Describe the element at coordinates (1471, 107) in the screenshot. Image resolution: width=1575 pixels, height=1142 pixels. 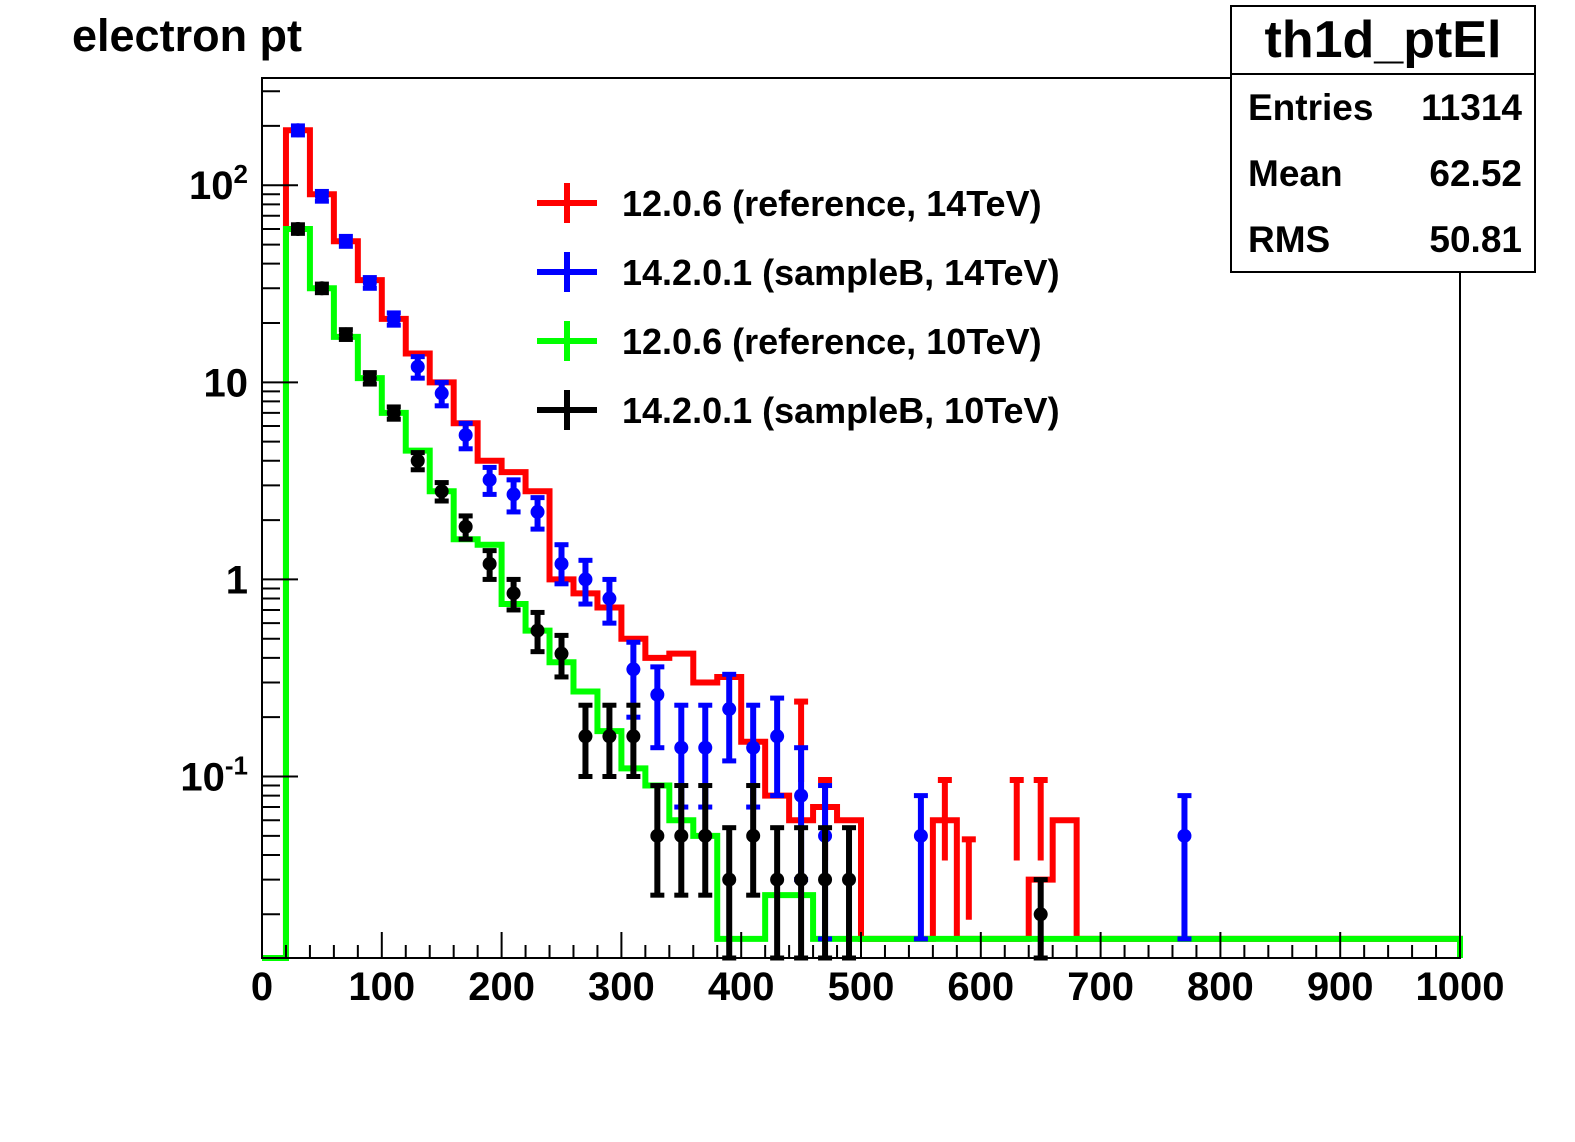
I see `stats-value: 11314` at that location.